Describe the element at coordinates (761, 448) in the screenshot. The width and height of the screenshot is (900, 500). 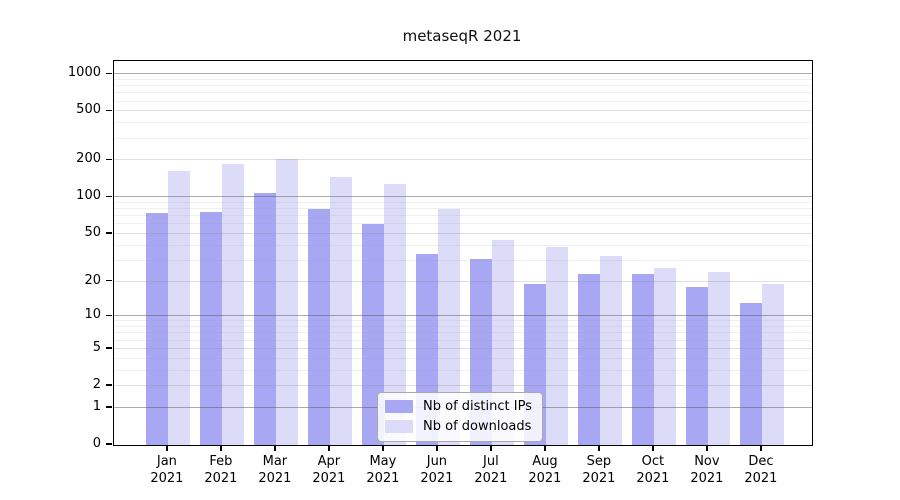
I see `x-tick-mark-dec` at that location.